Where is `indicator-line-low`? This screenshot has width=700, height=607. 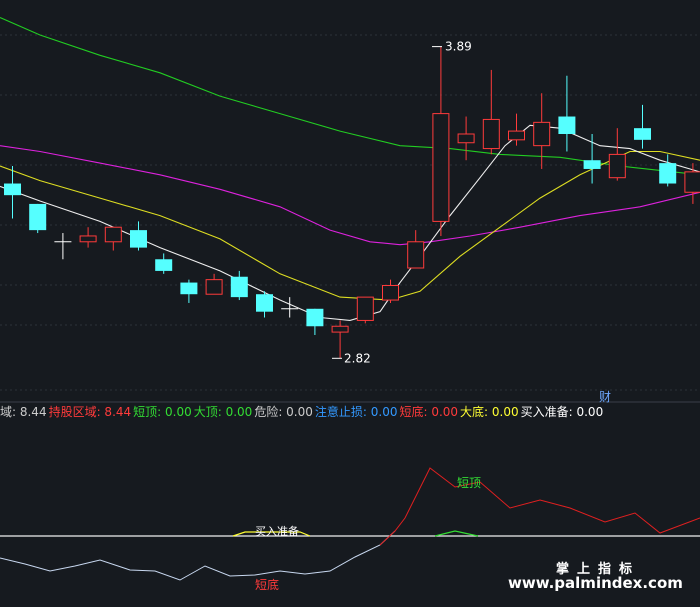 indicator-line-low is located at coordinates (198, 555).